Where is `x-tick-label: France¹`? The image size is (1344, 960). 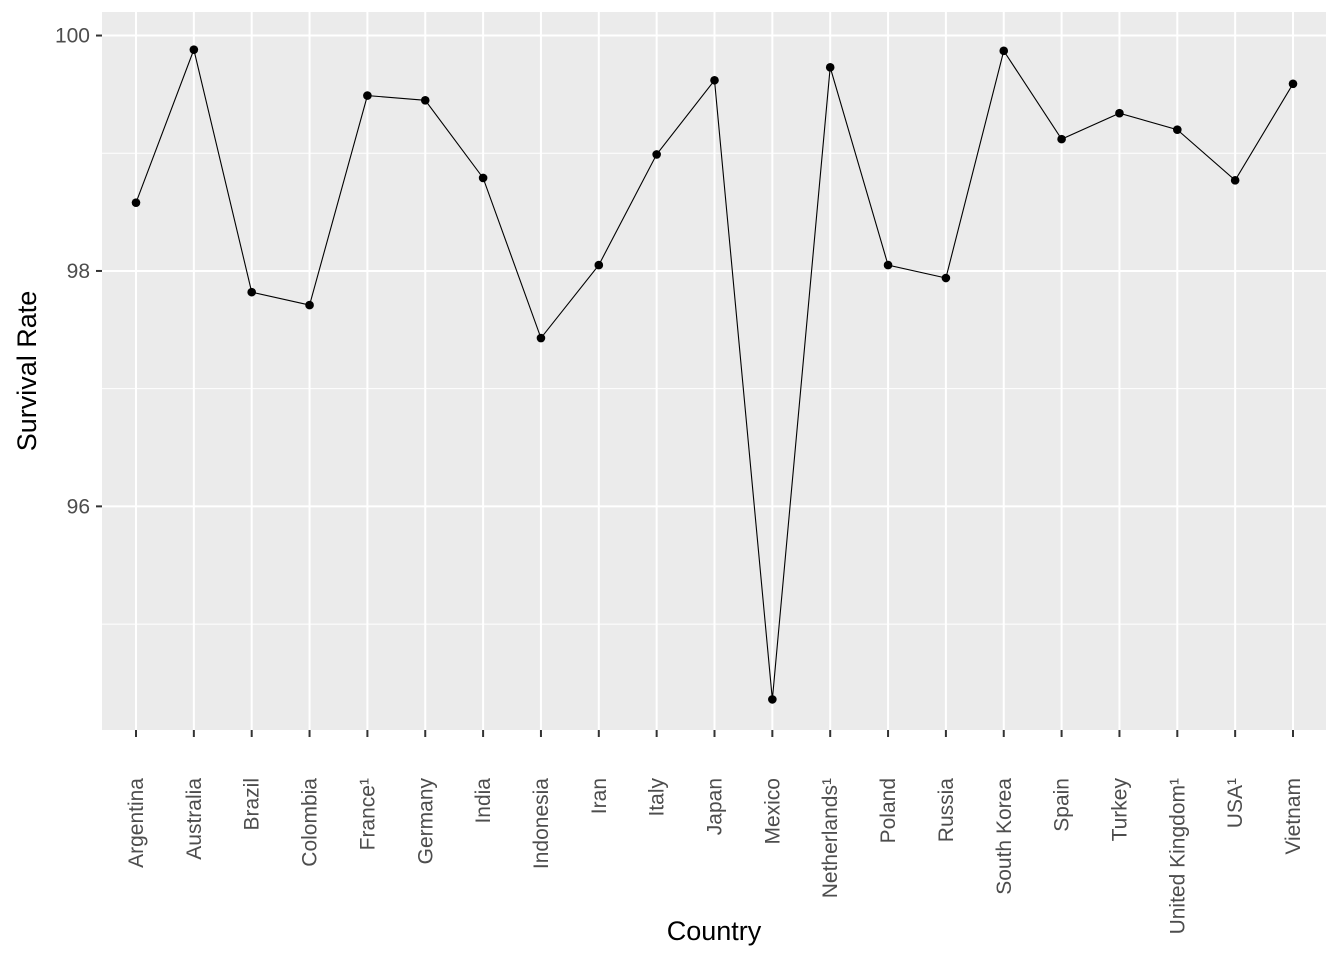 x-tick-label: France¹ is located at coordinates (367, 814).